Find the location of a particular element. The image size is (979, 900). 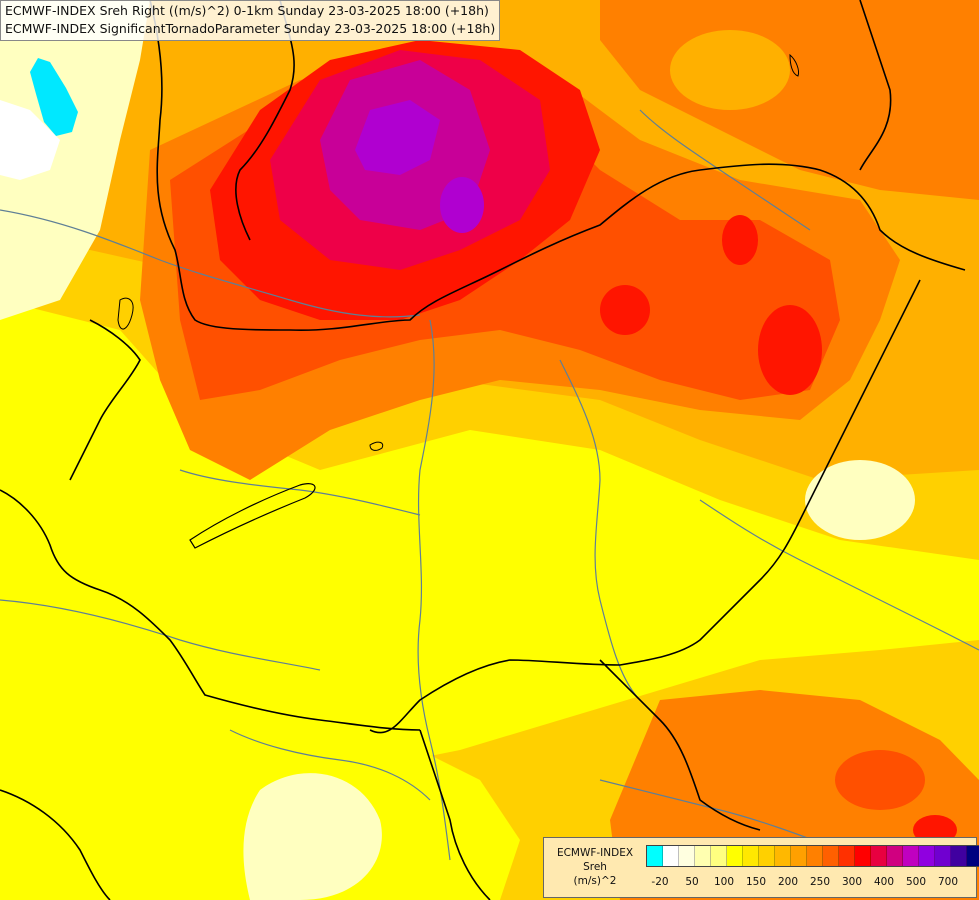

lake-small is located at coordinates (376, 446).